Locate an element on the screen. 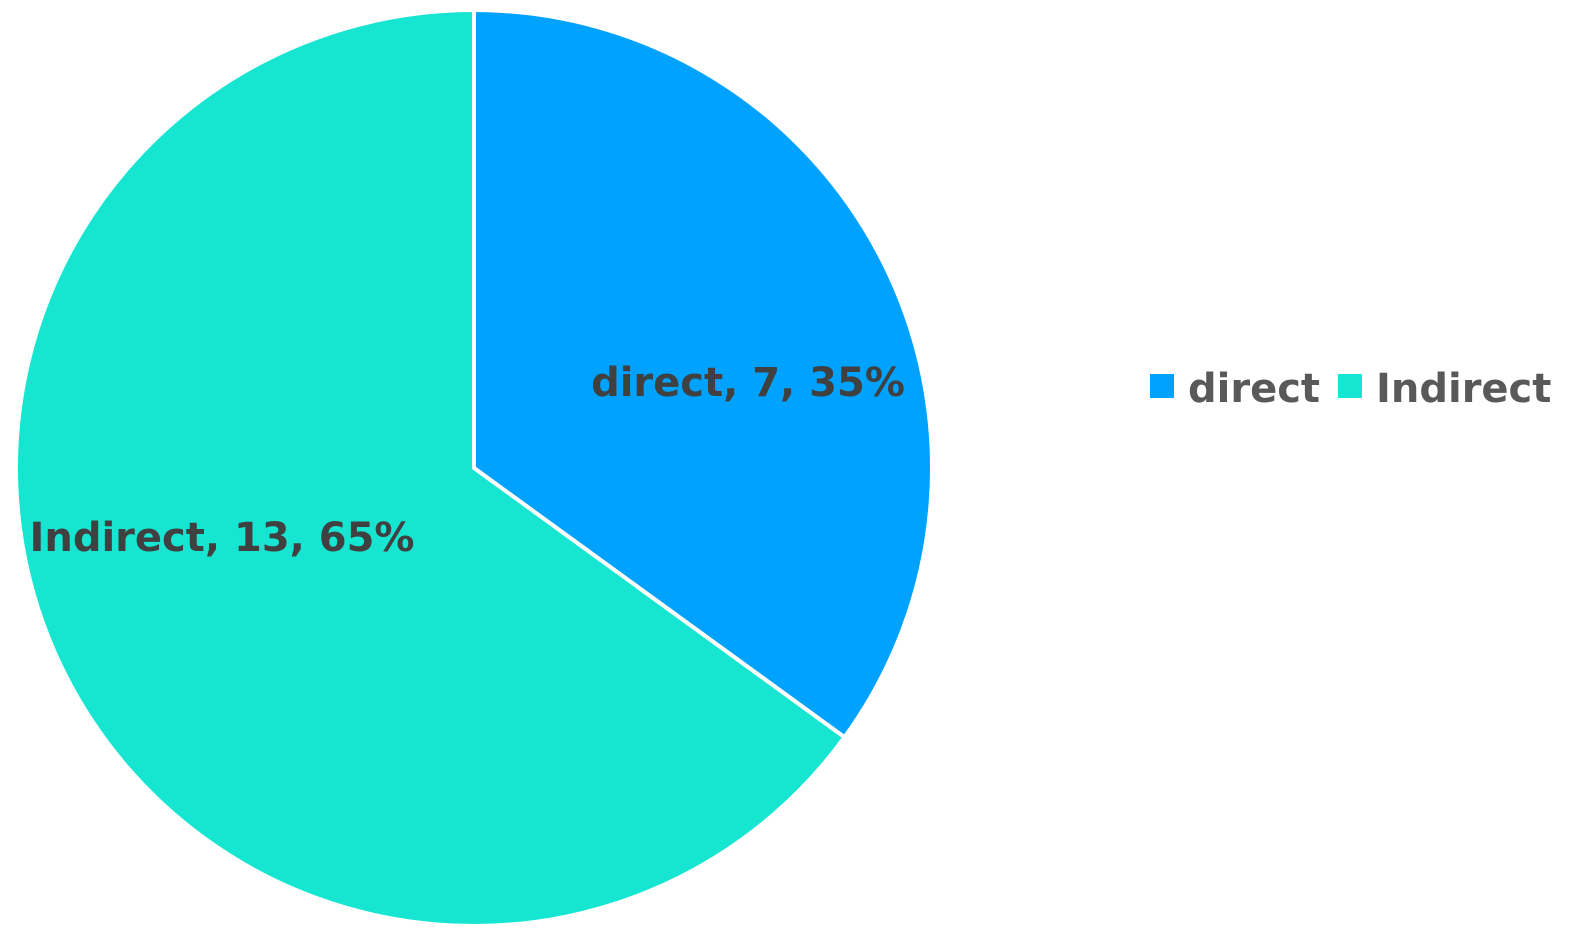  legend-swatch-direct is located at coordinates (1162, 386).